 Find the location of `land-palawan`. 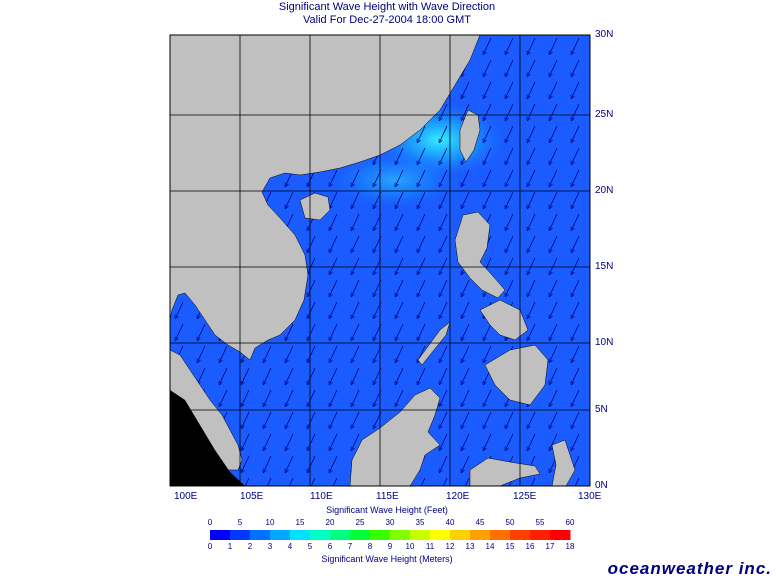

land-palawan is located at coordinates (434, 343).